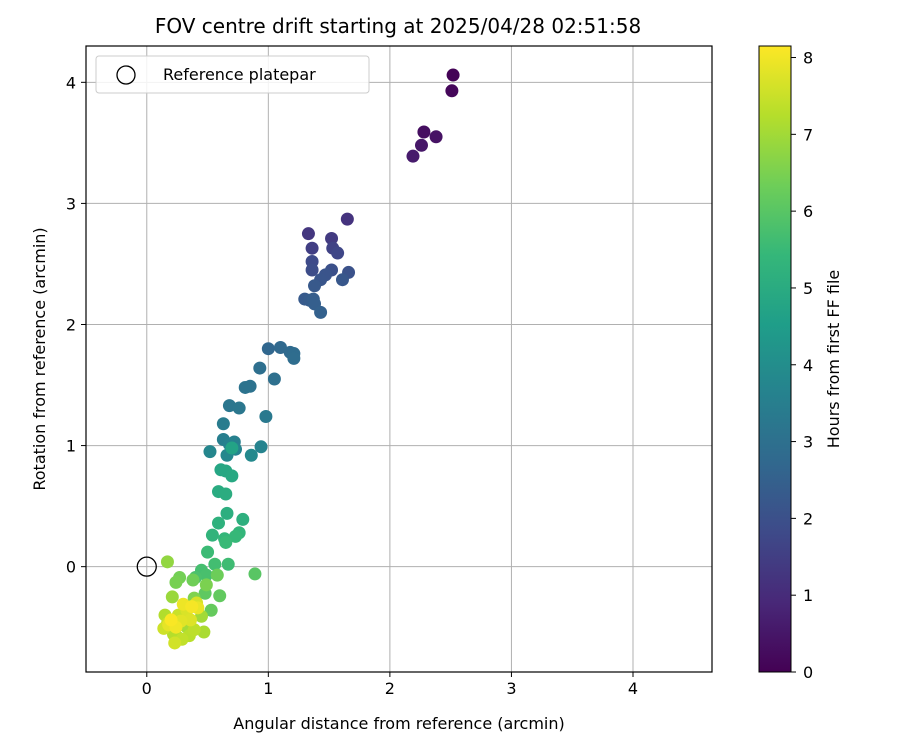 Image resolution: width=900 pixels, height=750 pixels. What do you see at coordinates (146, 566) in the screenshot?
I see `reference-platepar-marker` at bounding box center [146, 566].